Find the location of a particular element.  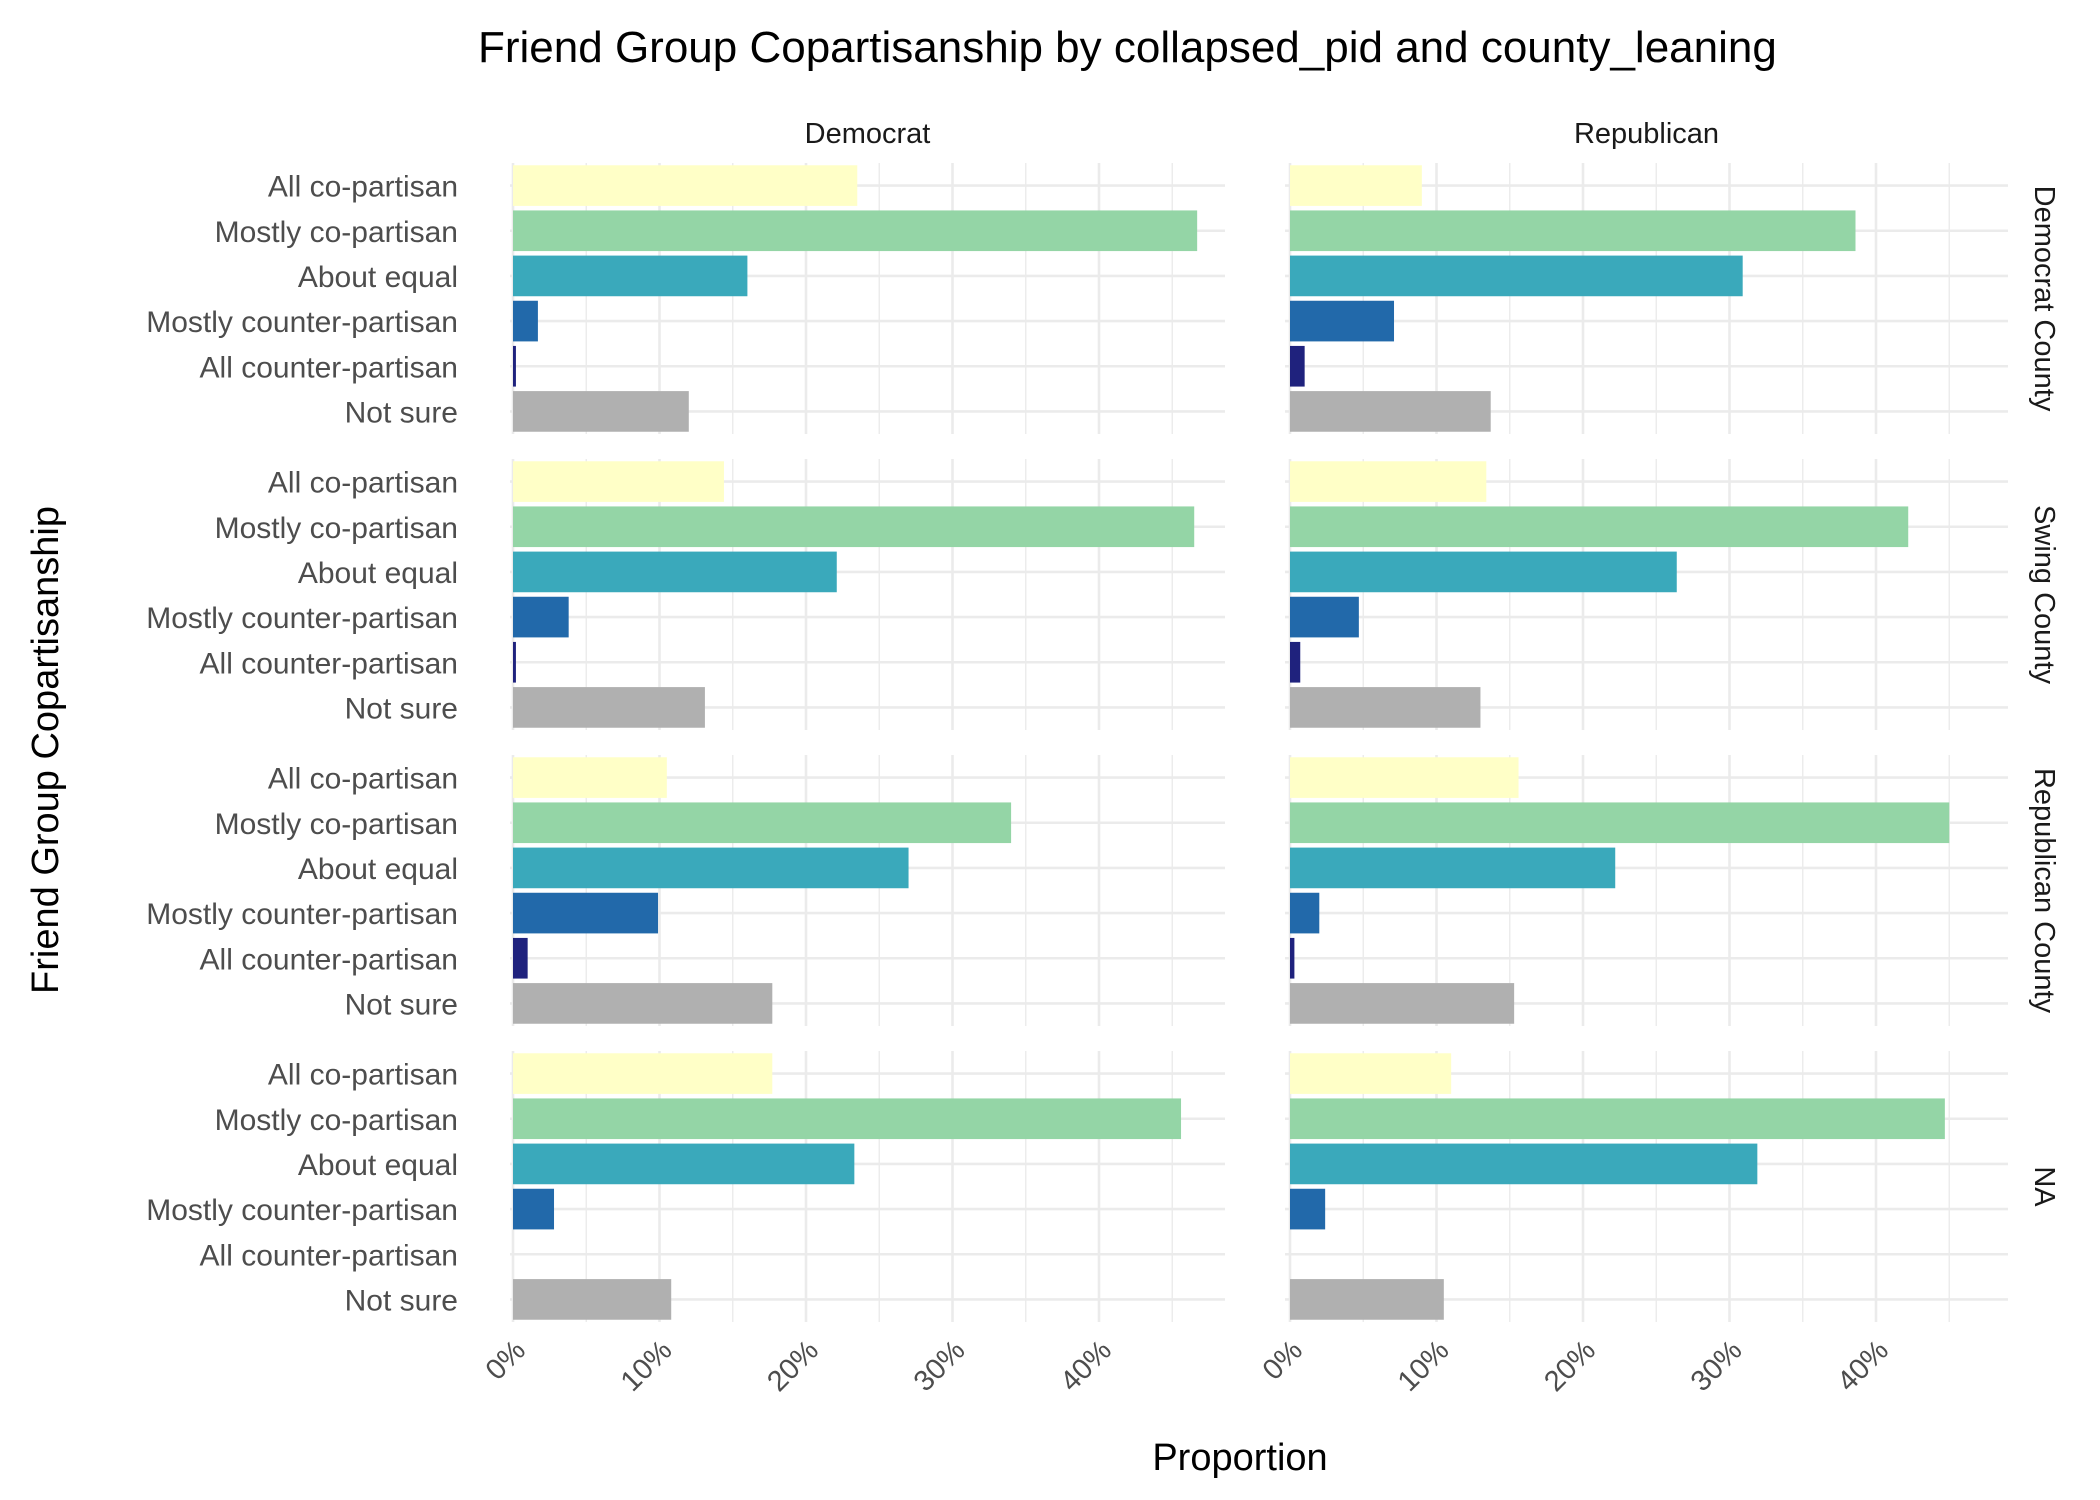

bar-swing-county-democrat-all-co-partisan is located at coordinates (618, 481).